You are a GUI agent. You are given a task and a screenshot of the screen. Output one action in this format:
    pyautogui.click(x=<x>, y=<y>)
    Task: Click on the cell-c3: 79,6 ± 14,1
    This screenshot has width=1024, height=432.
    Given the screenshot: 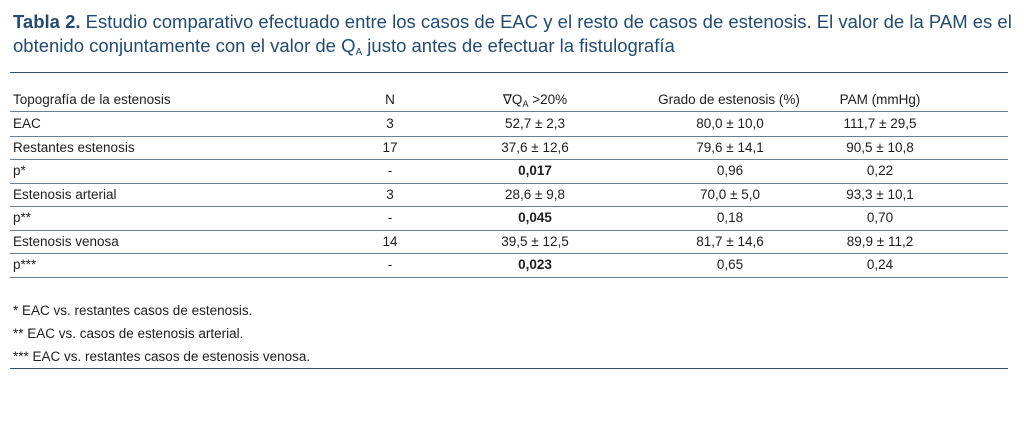 What is the action you would take?
    pyautogui.click(x=730, y=147)
    